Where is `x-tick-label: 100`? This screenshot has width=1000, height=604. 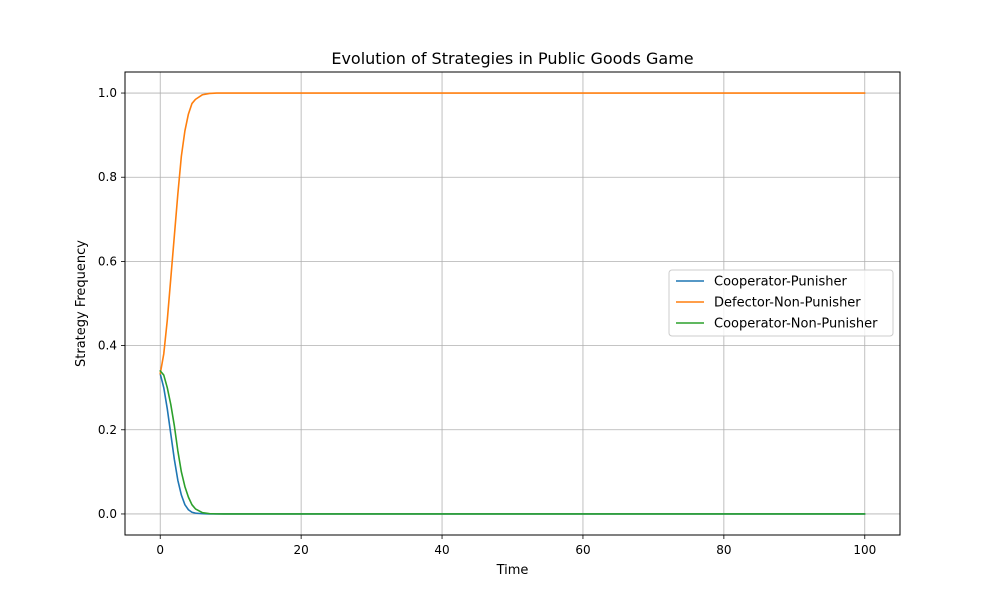 x-tick-label: 100 is located at coordinates (864, 550).